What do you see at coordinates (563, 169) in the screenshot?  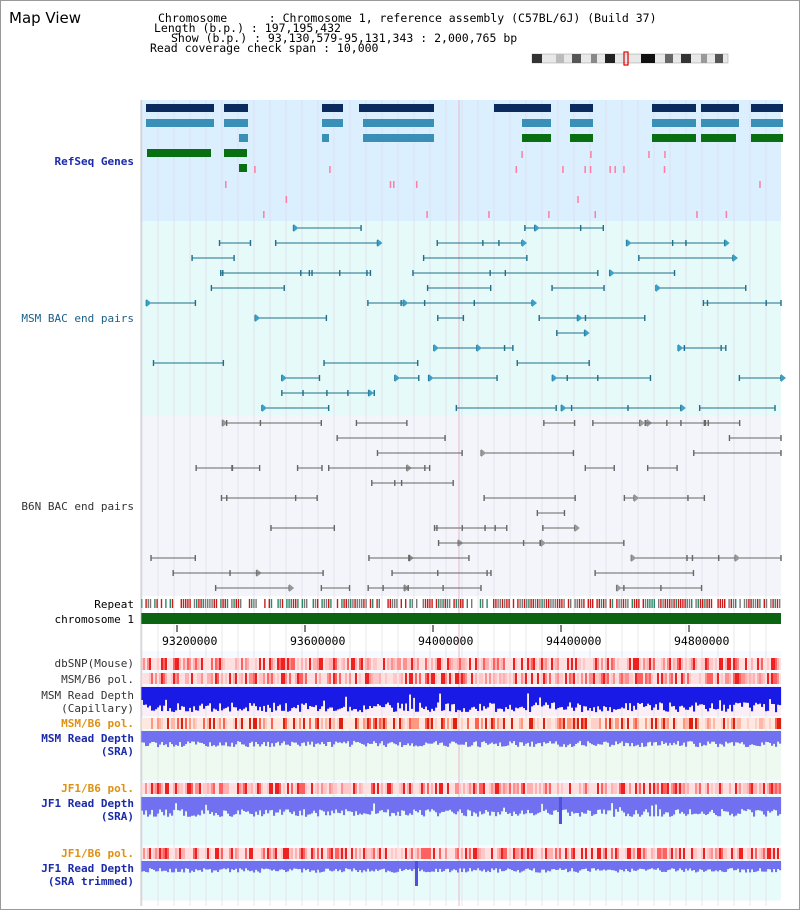 I see `refseq-feature` at bounding box center [563, 169].